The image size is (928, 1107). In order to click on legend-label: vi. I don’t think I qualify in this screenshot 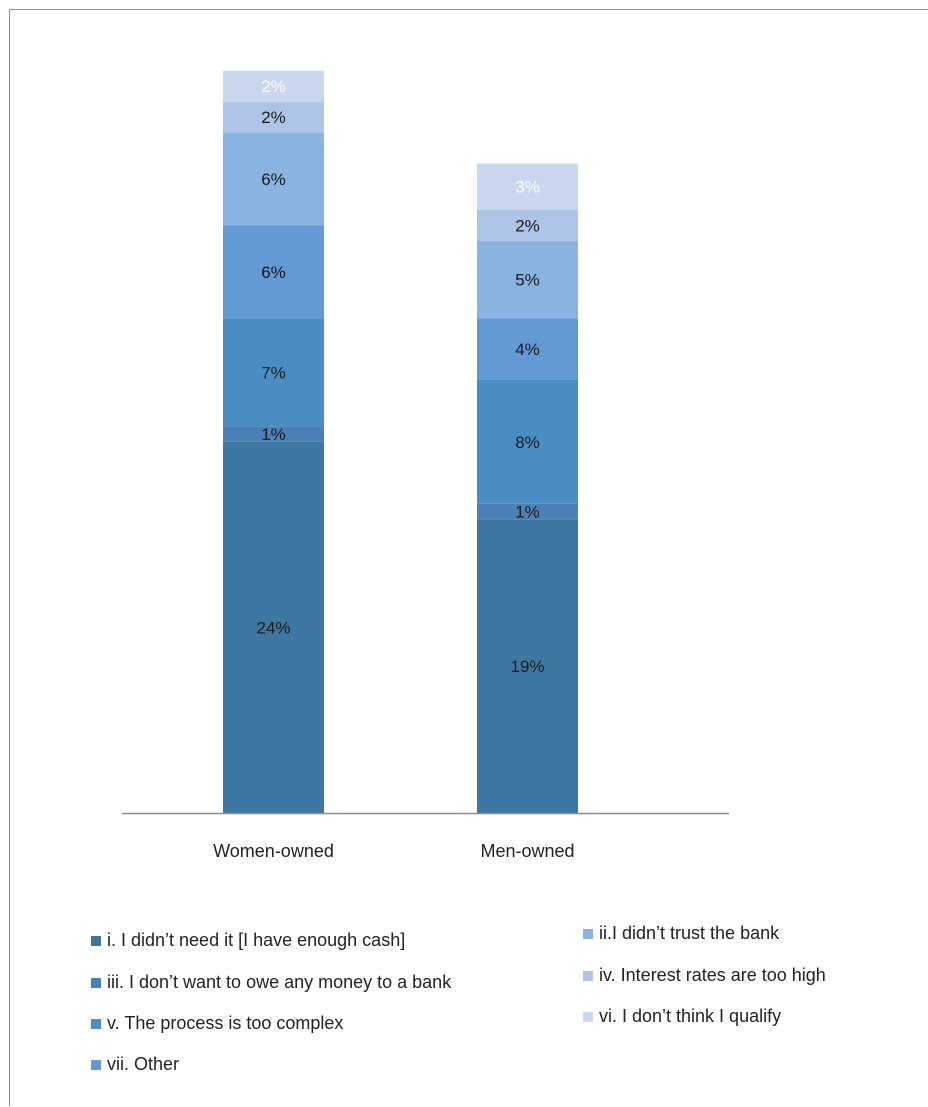, I will do `click(690, 1016)`.